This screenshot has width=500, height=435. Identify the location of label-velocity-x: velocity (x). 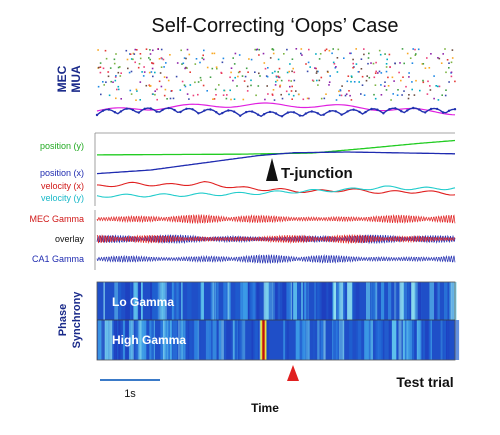
(62, 186).